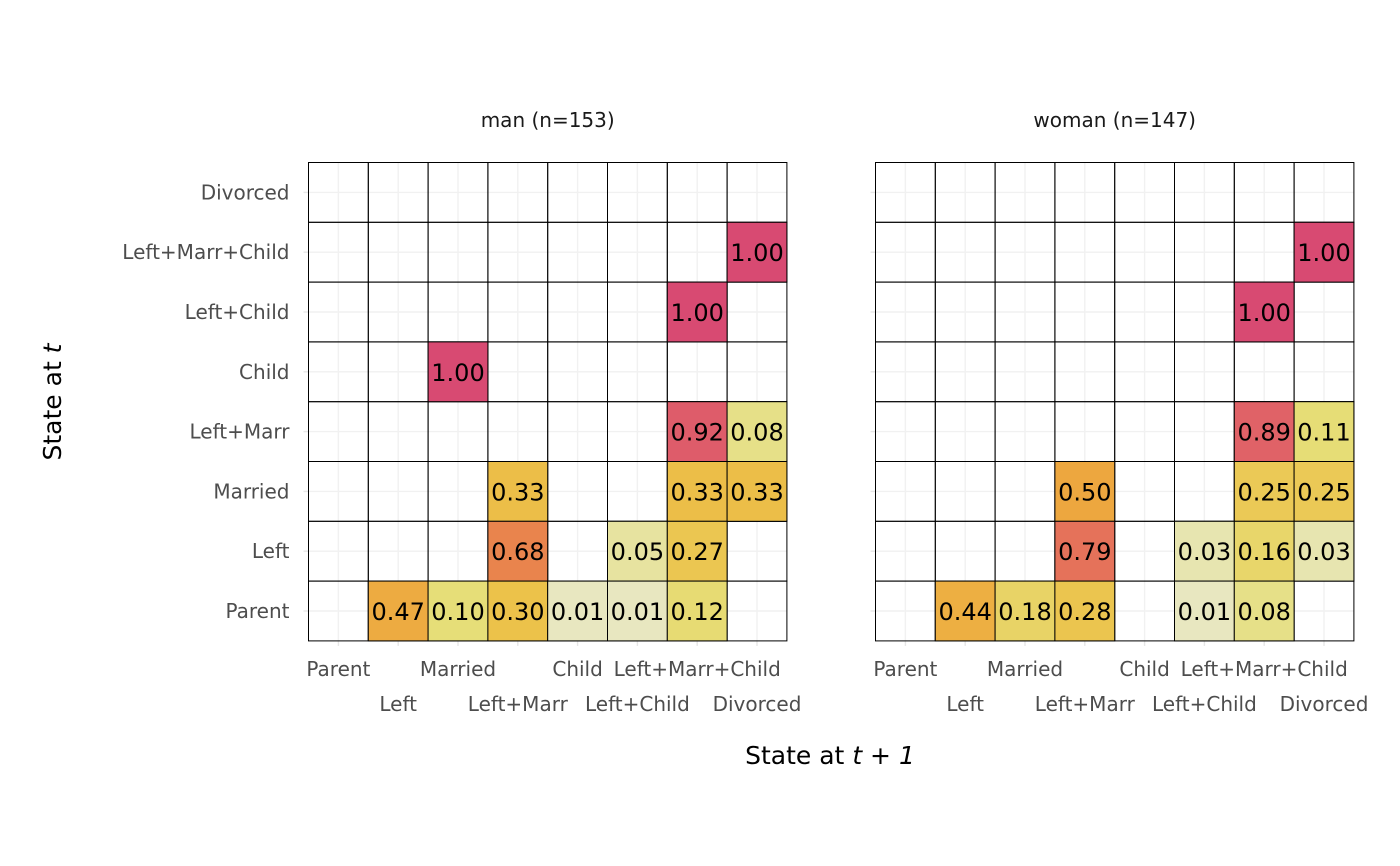 Image resolution: width=1400 pixels, height=866 pixels. Describe the element at coordinates (245, 192) in the screenshot. I see `y-tick-label: Divorced` at that location.